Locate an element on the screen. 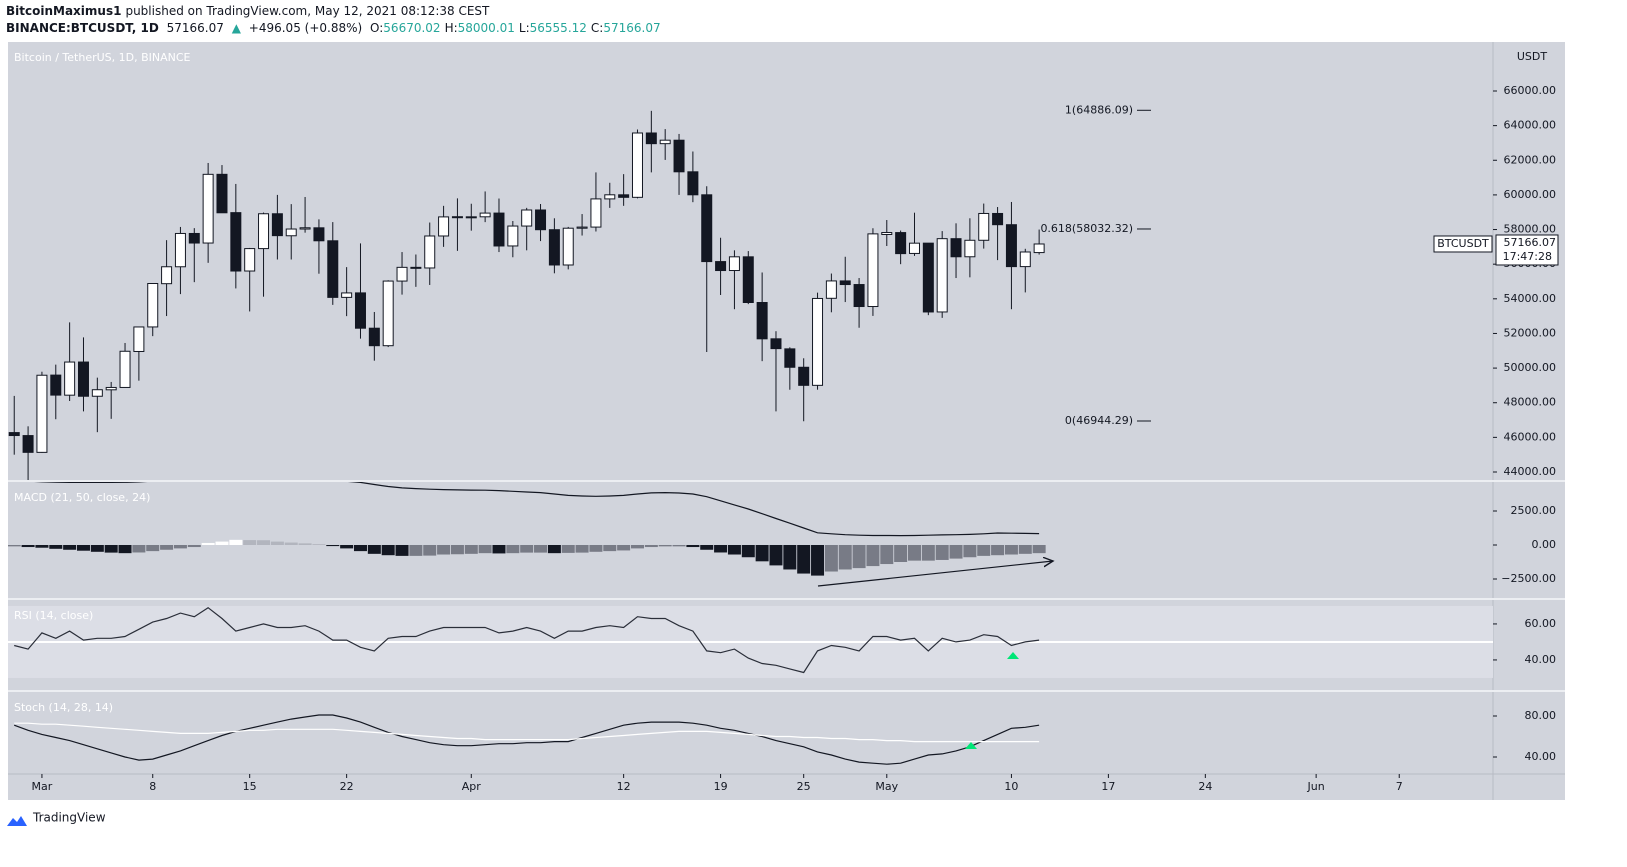 The width and height of the screenshot is (1627, 867). change-arrow: ▲ is located at coordinates (236, 28).